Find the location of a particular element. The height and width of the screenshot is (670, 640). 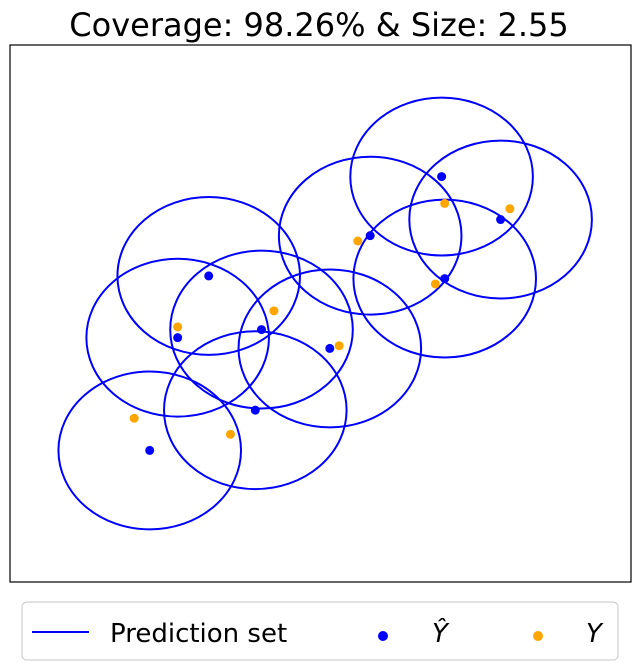

legend-label-y-true: Y is located at coordinates (595, 634).